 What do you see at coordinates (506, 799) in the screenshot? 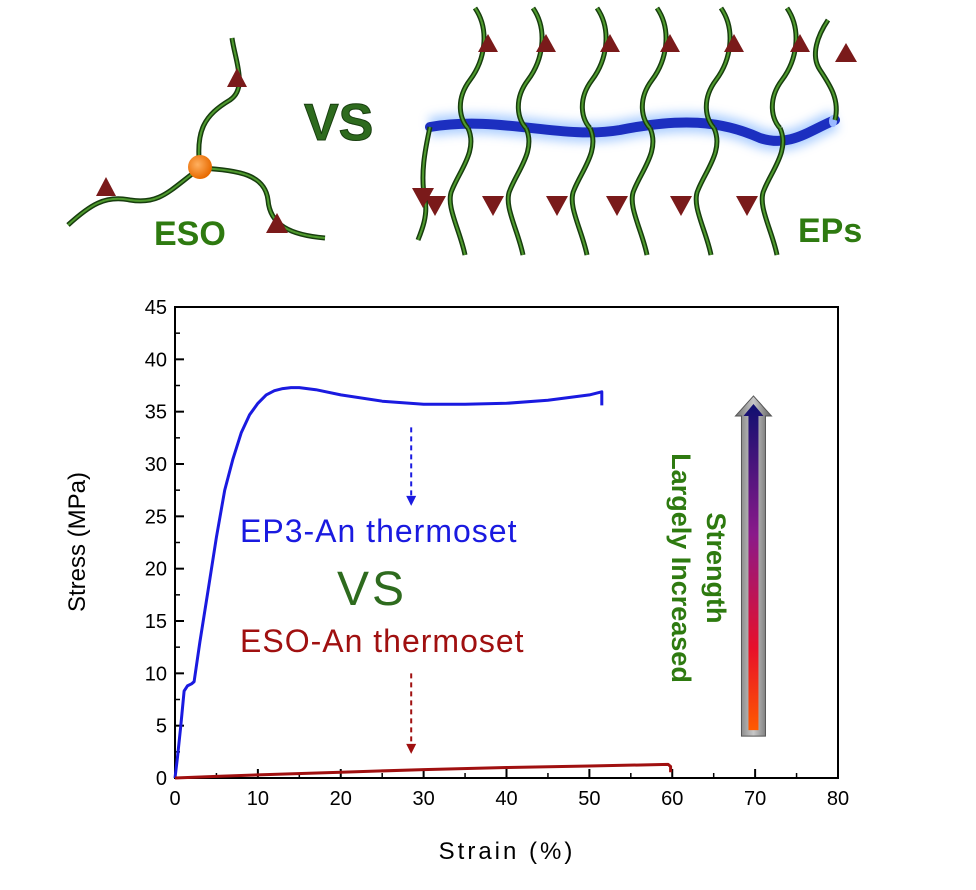
I see `x-tick-label: 40` at bounding box center [506, 799].